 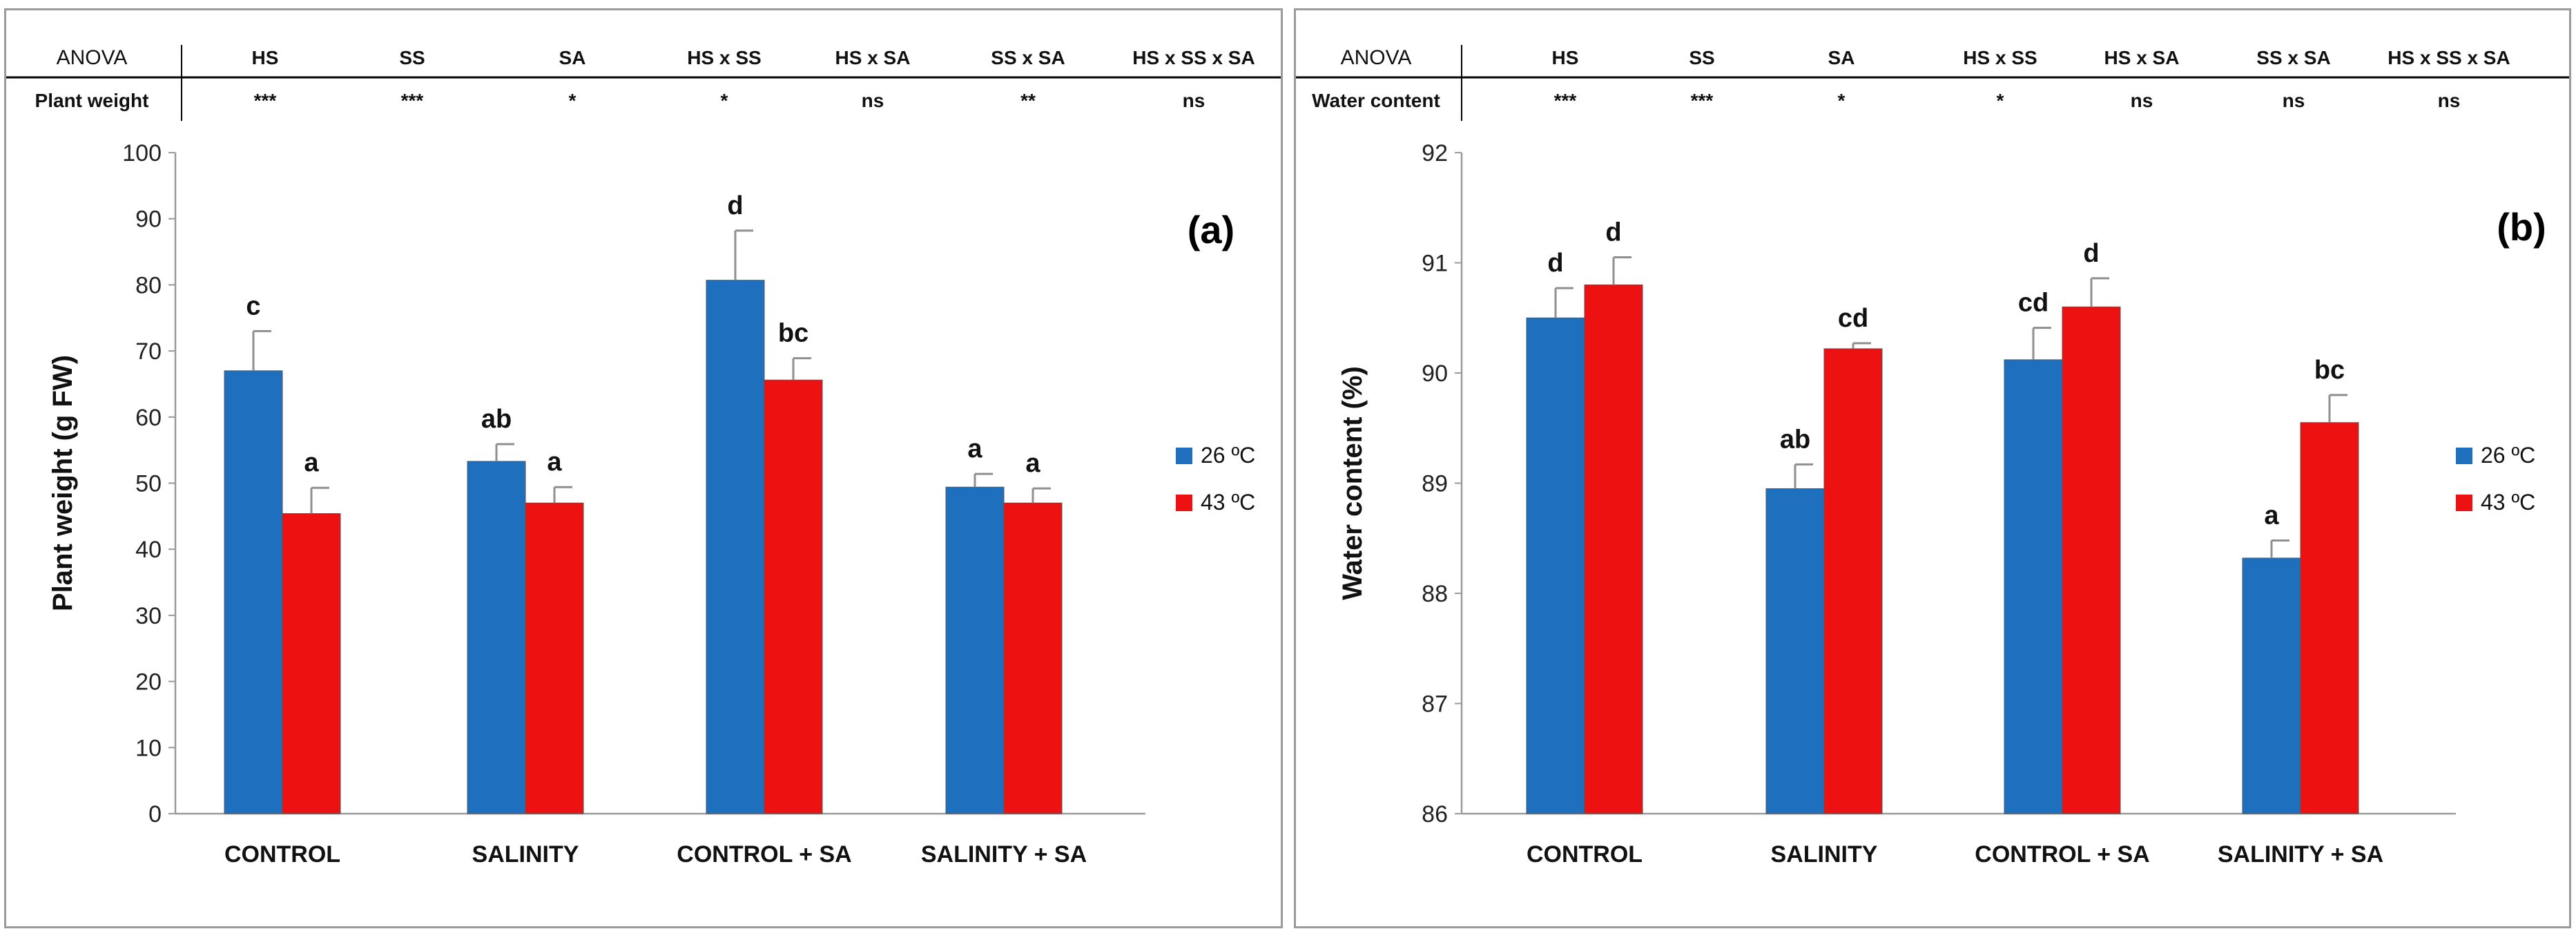 What do you see at coordinates (1435, 704) in the screenshot?
I see `y-tick-label: 87` at bounding box center [1435, 704].